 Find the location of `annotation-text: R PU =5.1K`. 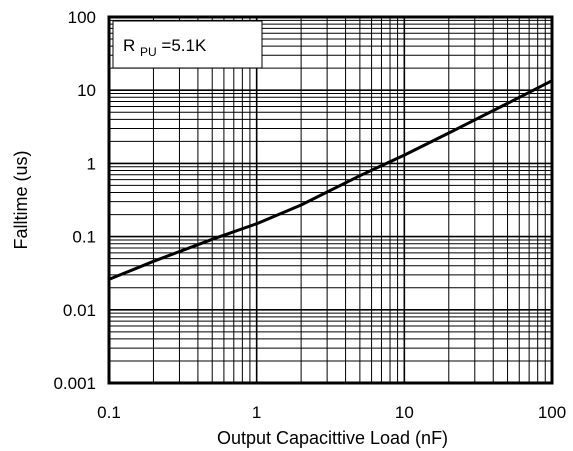

annotation-text: R PU =5.1K is located at coordinates (165, 48).